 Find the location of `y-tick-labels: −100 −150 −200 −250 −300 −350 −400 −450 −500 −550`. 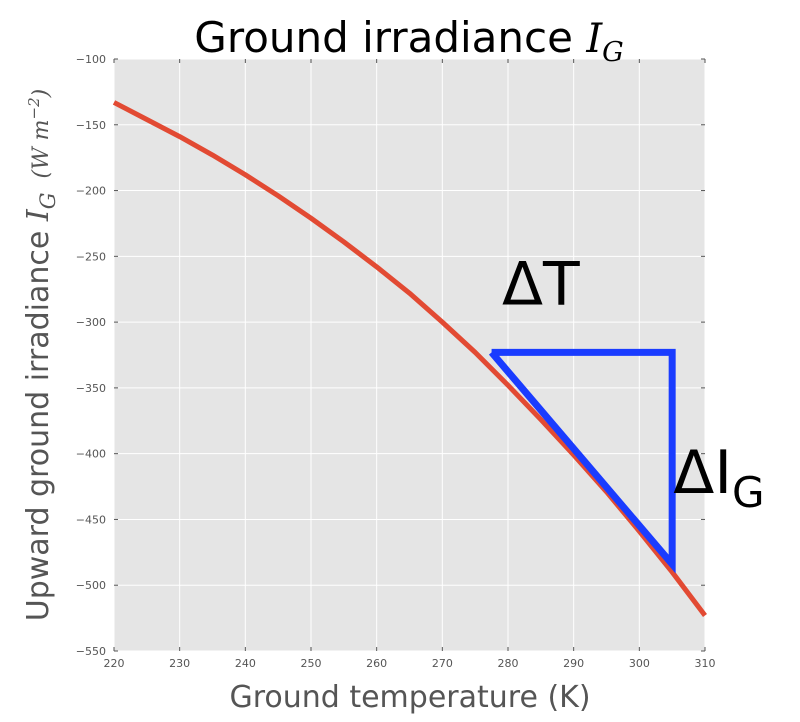

y-tick-labels: −100 −150 −200 −250 −300 −350 −400 −450 −500 −550 is located at coordinates (91, 355).